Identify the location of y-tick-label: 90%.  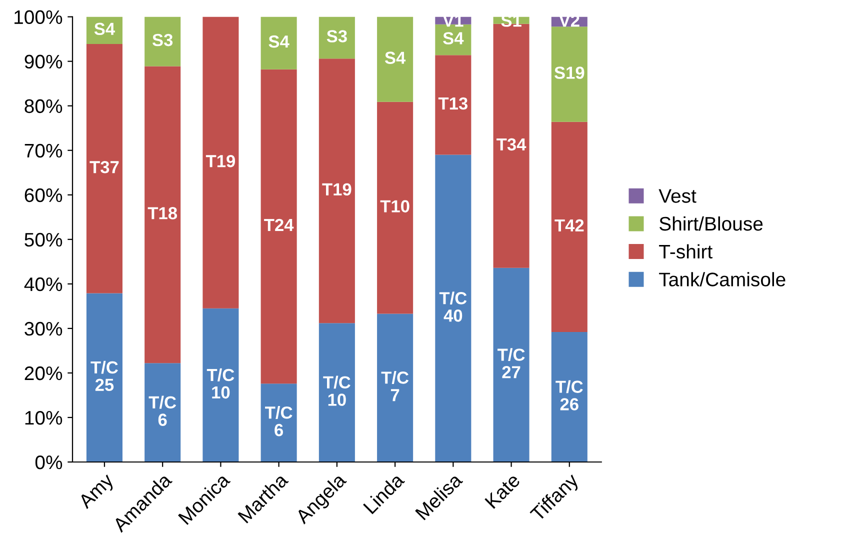
(43, 61).